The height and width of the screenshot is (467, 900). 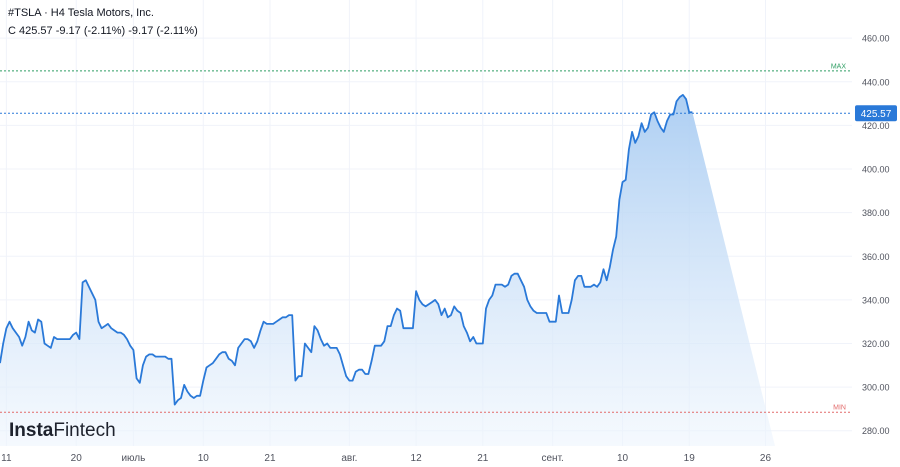 I want to click on x-tick-label: 26, so click(x=766, y=458).